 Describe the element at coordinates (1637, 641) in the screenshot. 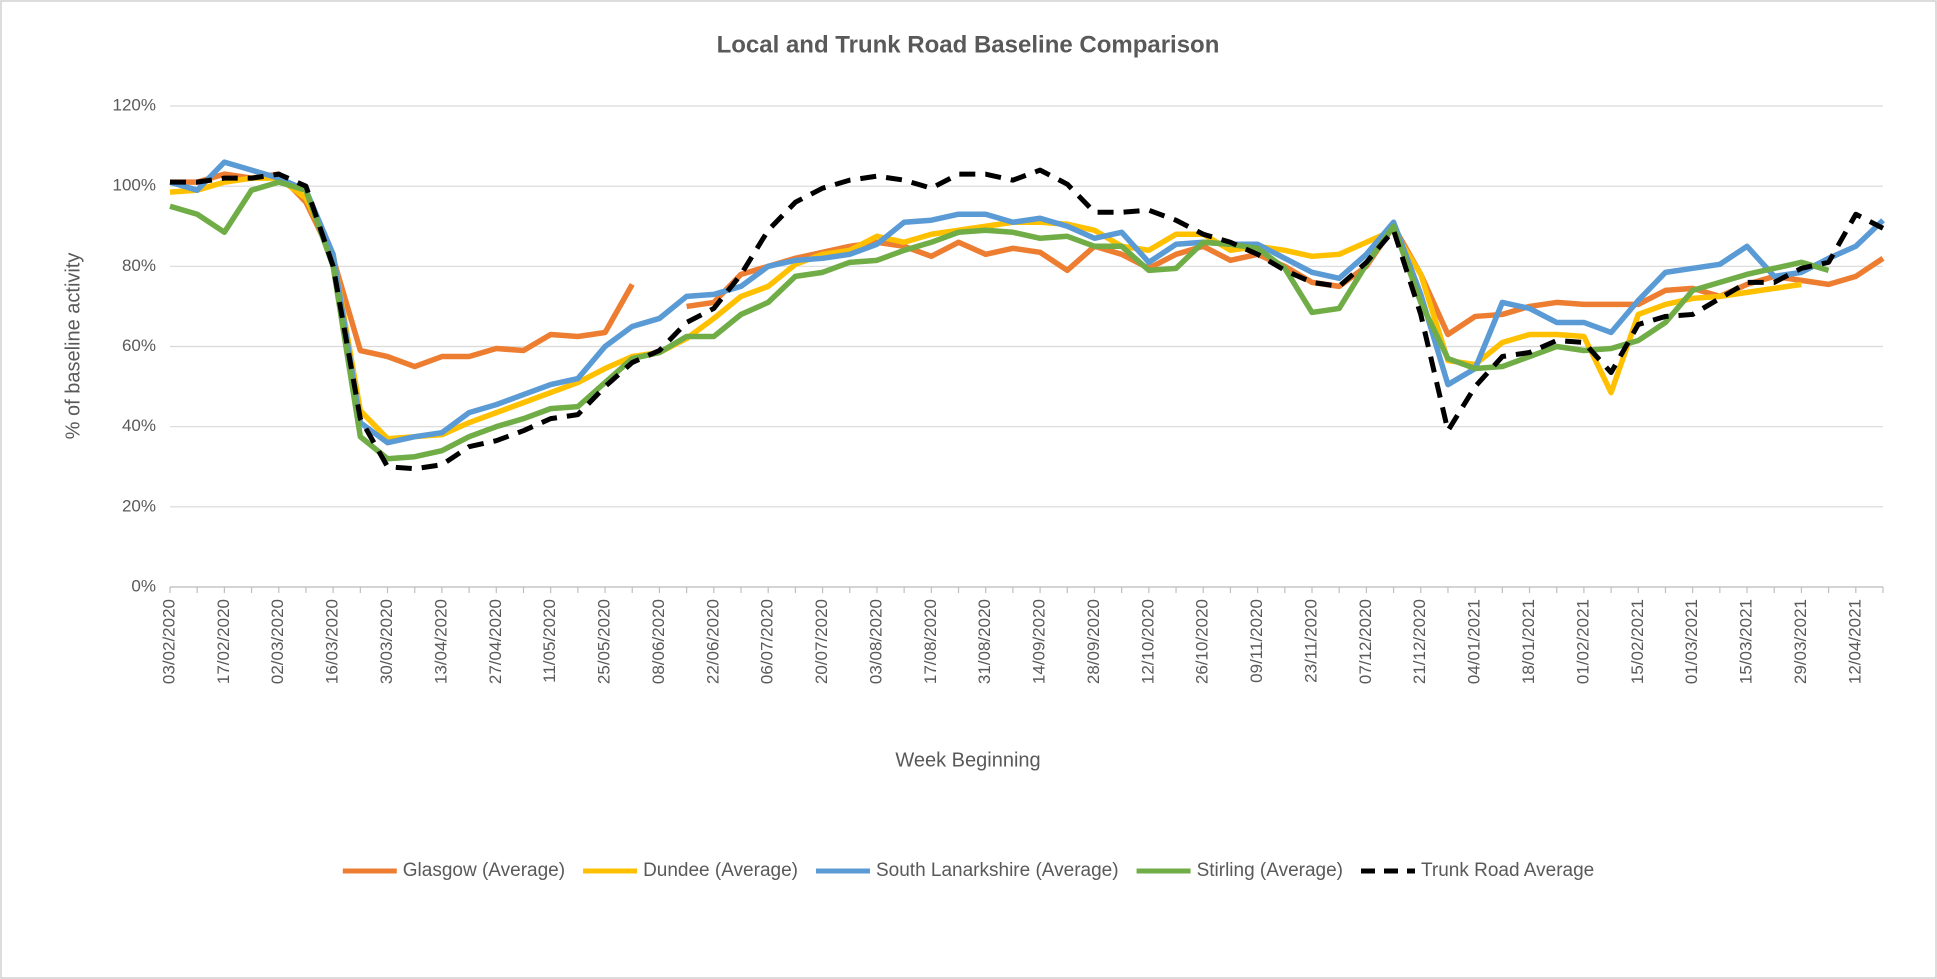

I see `x-tick-label: 15/02/2021` at that location.